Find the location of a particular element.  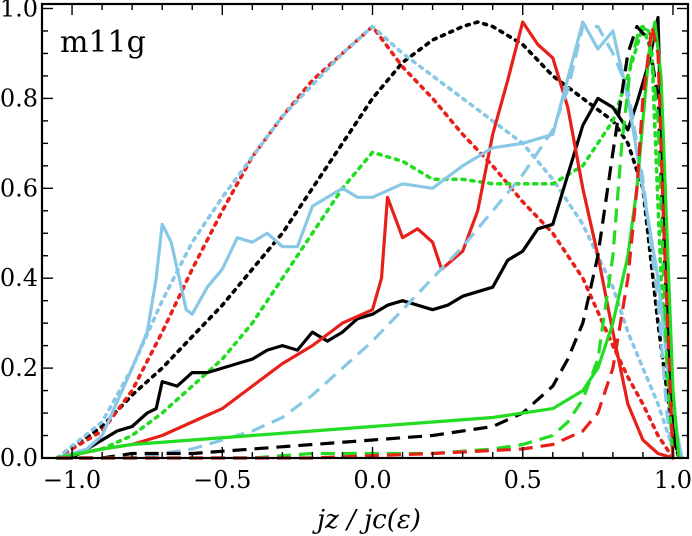

y-tick-label: 0.8 is located at coordinates (19, 98).